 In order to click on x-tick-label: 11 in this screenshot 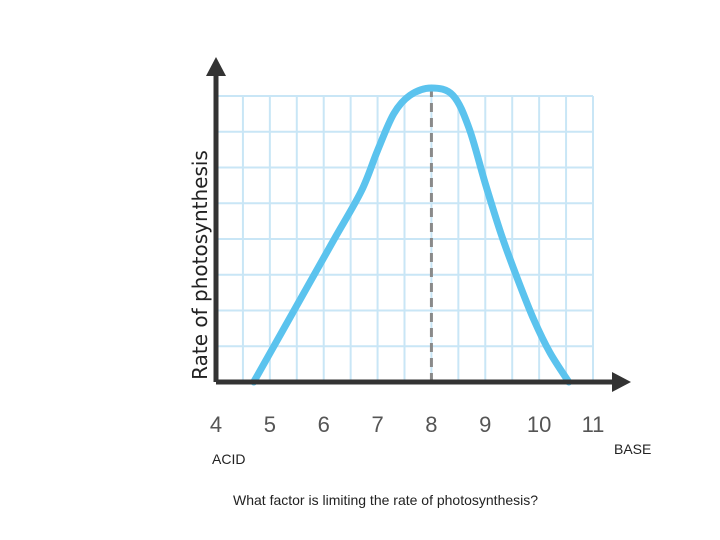, I will do `click(593, 424)`.